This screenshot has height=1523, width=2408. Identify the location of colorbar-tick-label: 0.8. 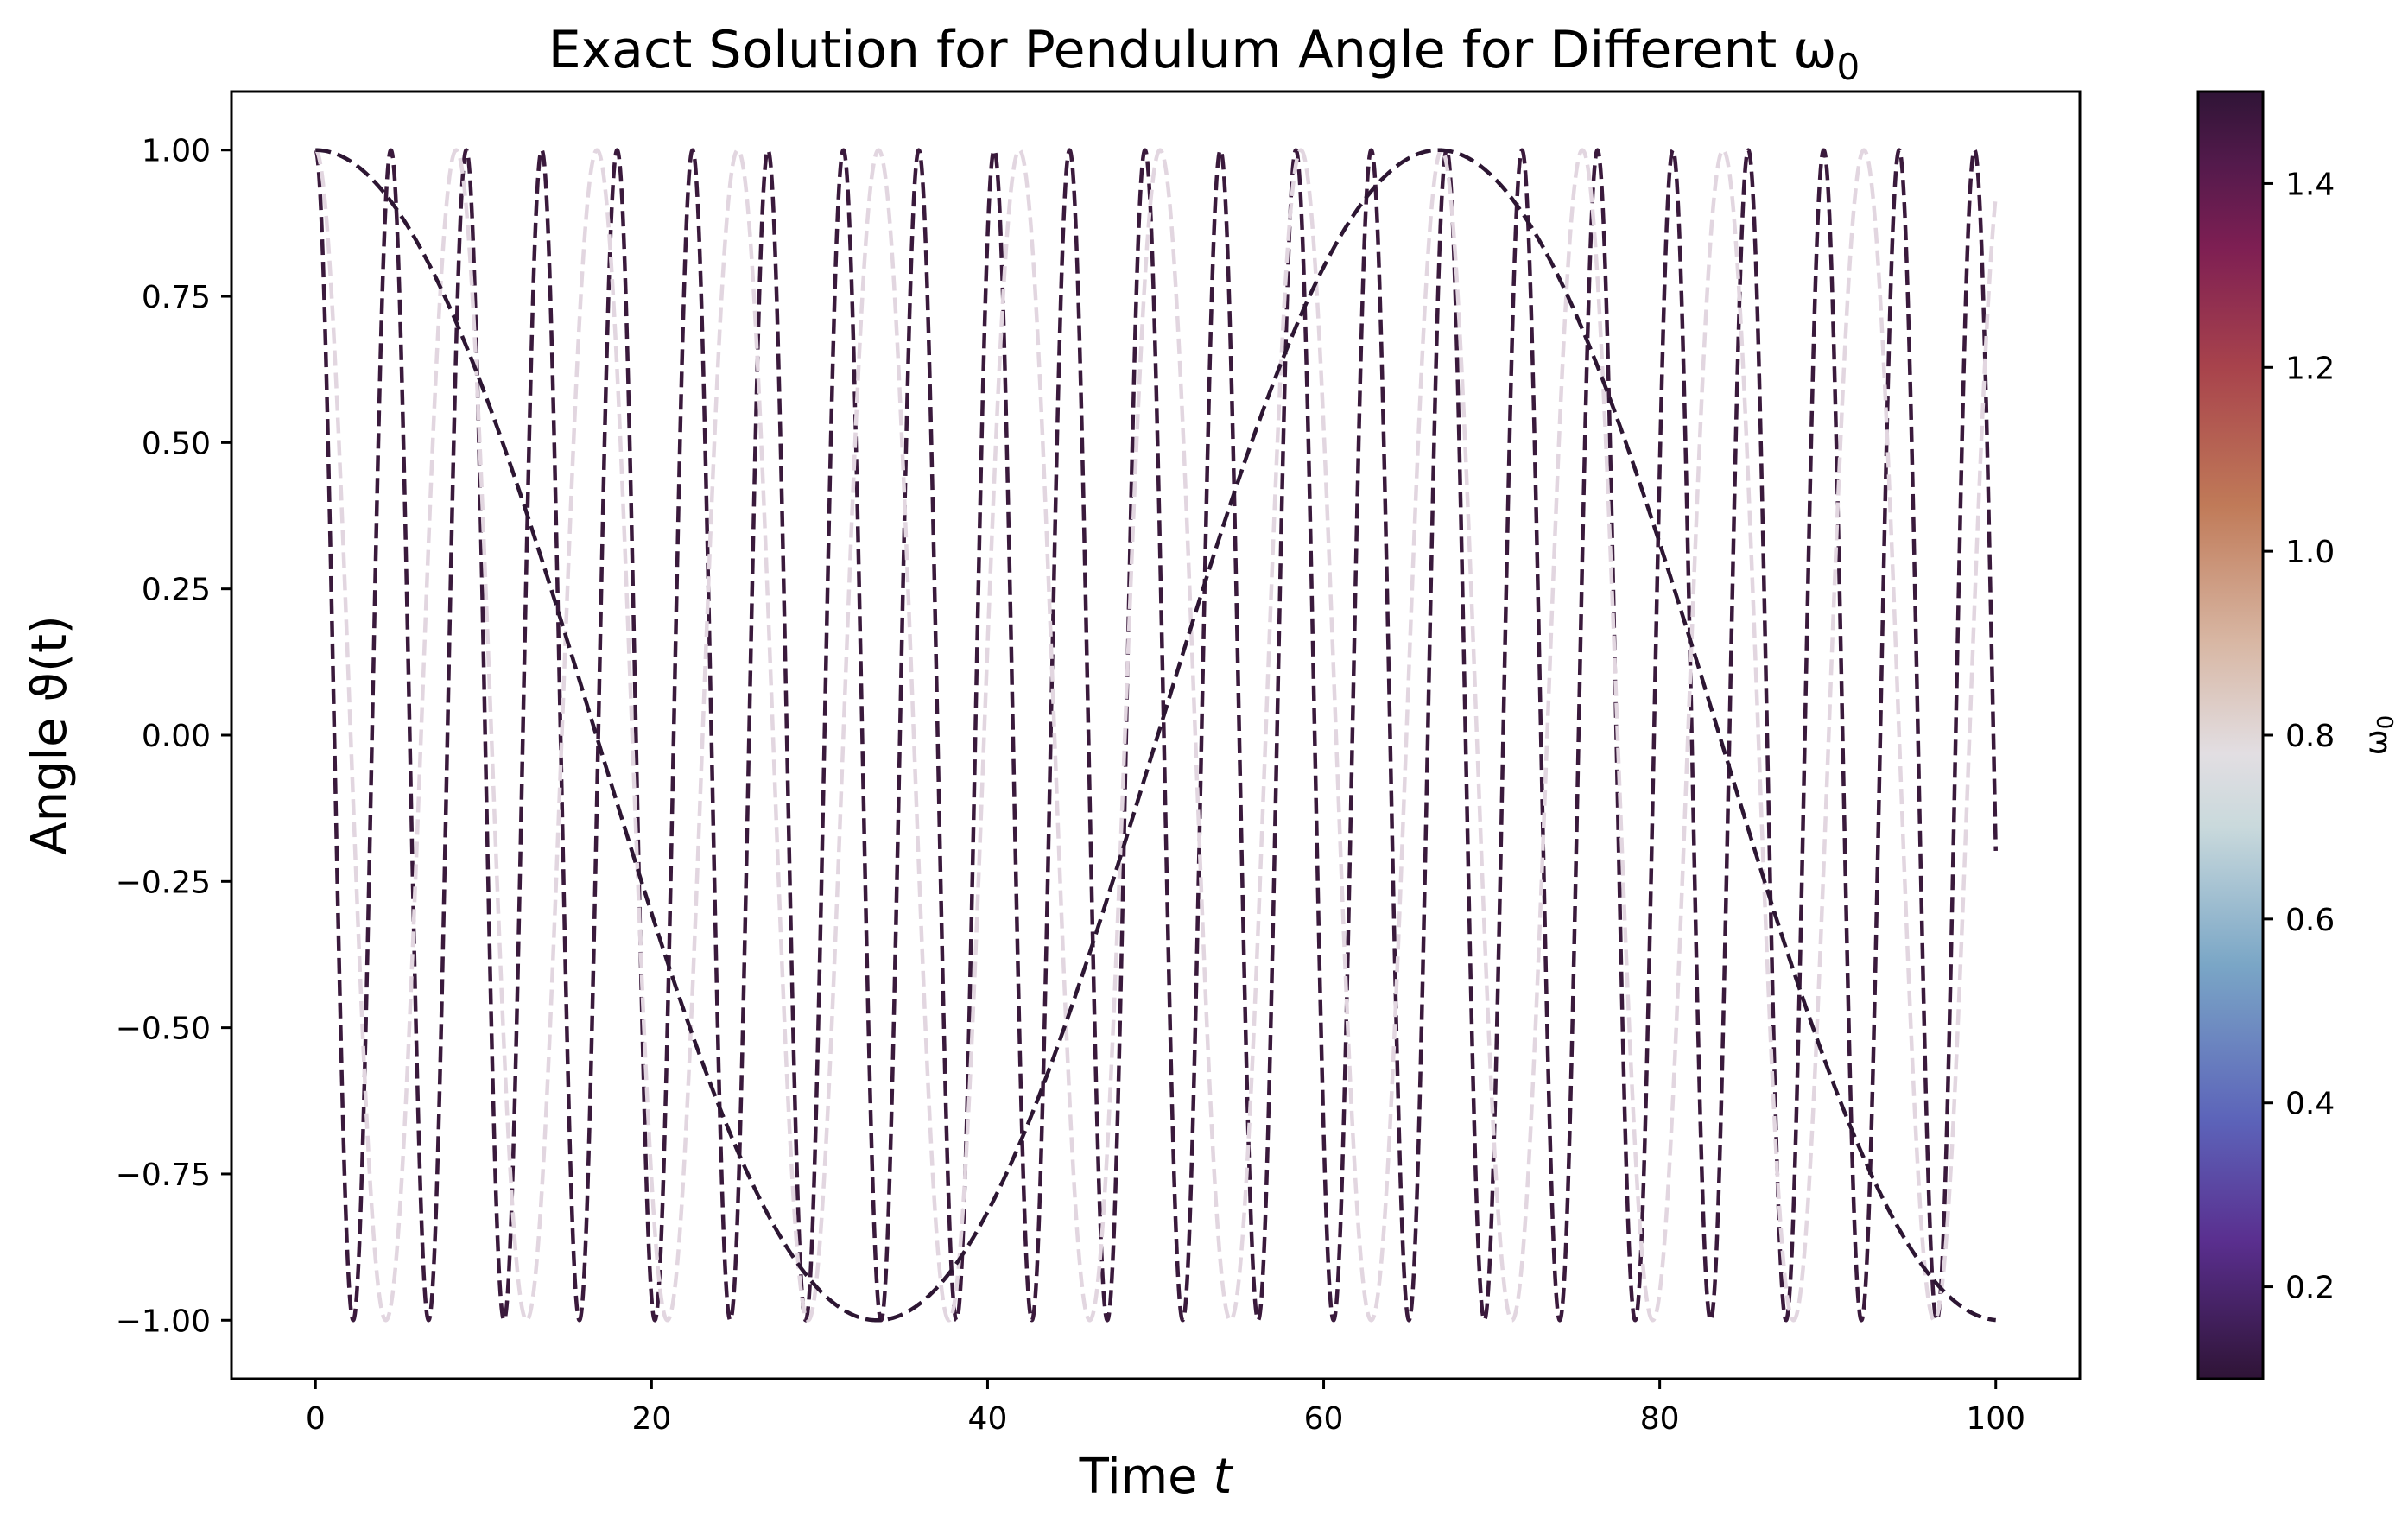
(2310, 737).